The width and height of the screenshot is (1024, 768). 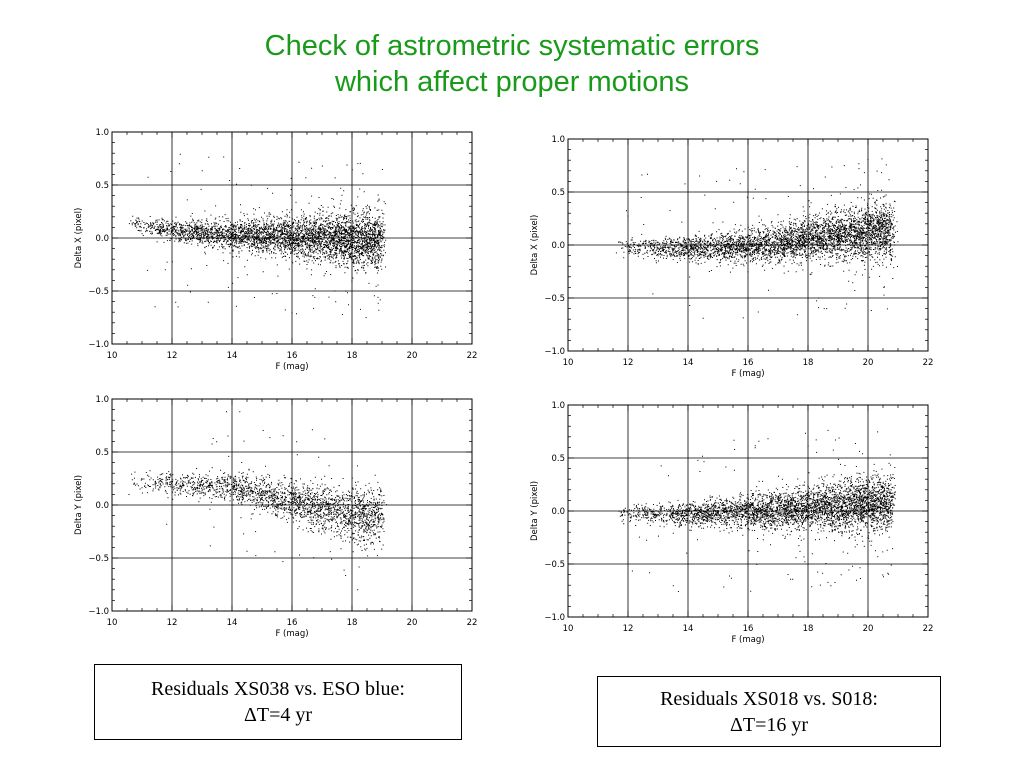 I want to click on caption-right-line-1: Residuals XS018 vs. S018:, so click(x=769, y=698).